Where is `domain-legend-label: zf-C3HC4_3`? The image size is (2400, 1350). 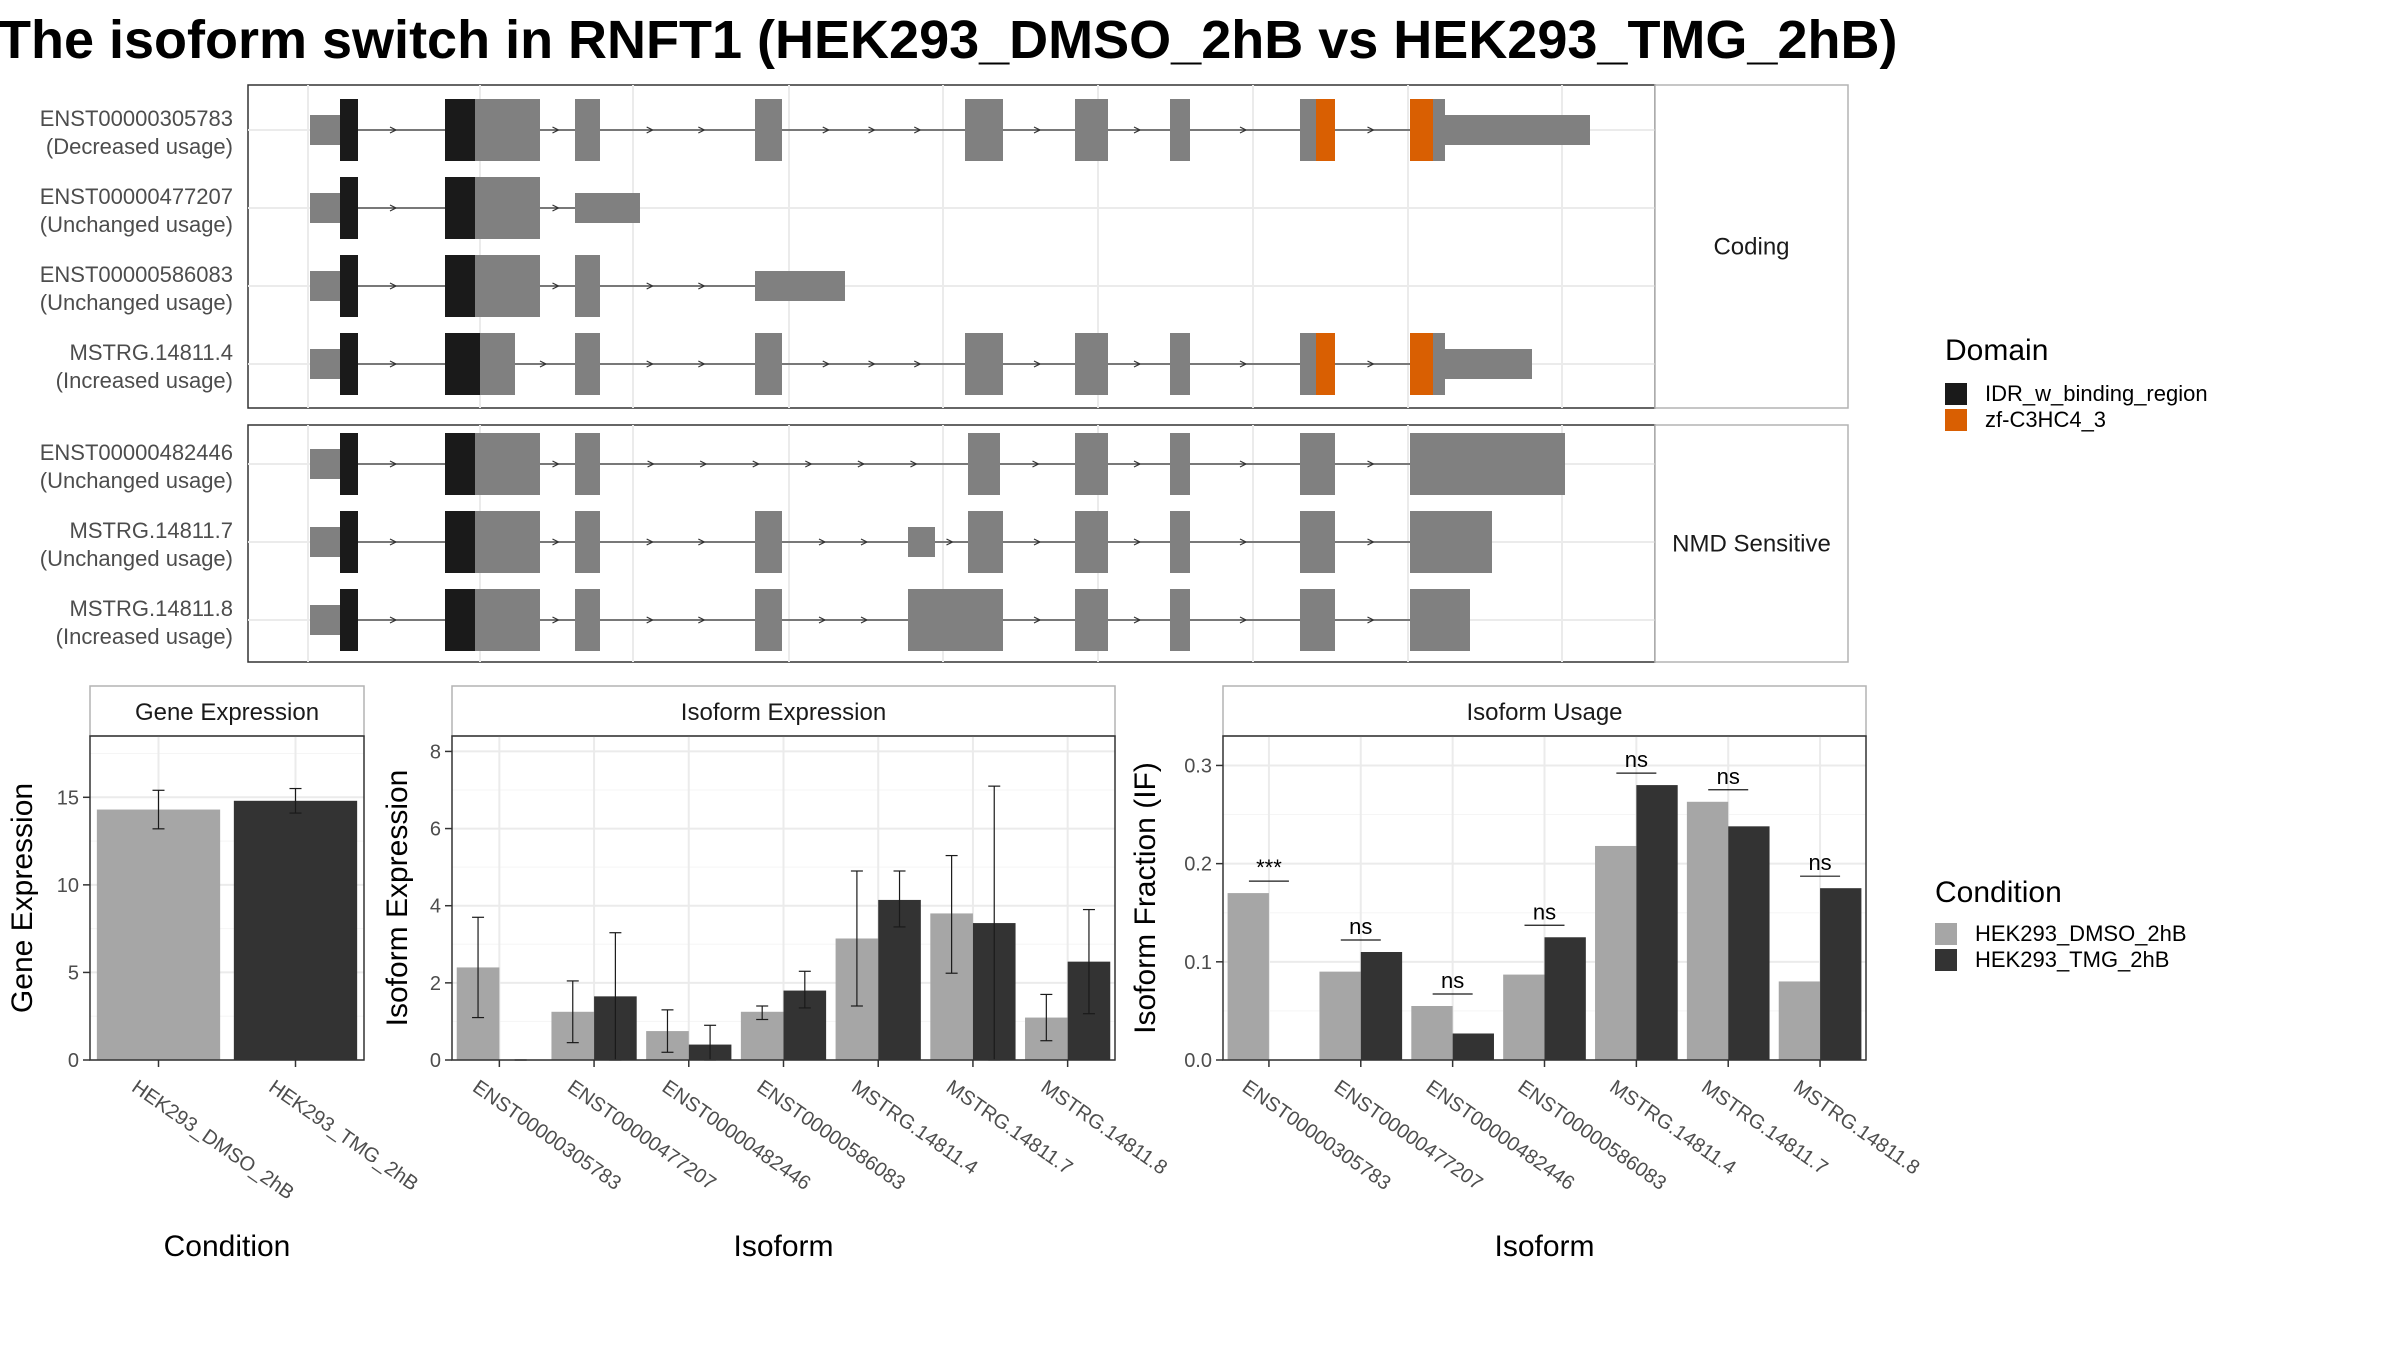
domain-legend-label: zf-C3HC4_3 is located at coordinates (2045, 419).